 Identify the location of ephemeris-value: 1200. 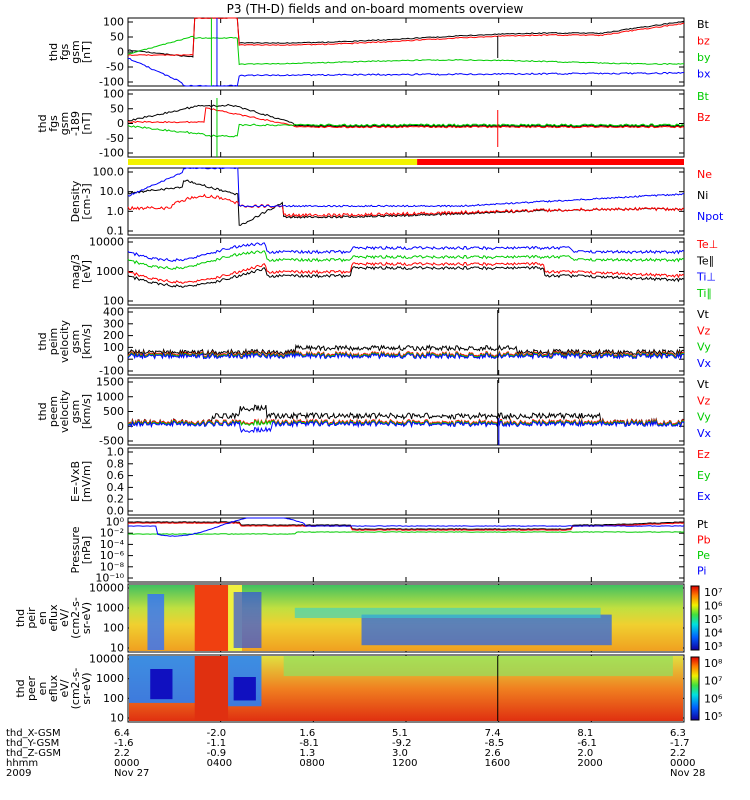
(405, 763).